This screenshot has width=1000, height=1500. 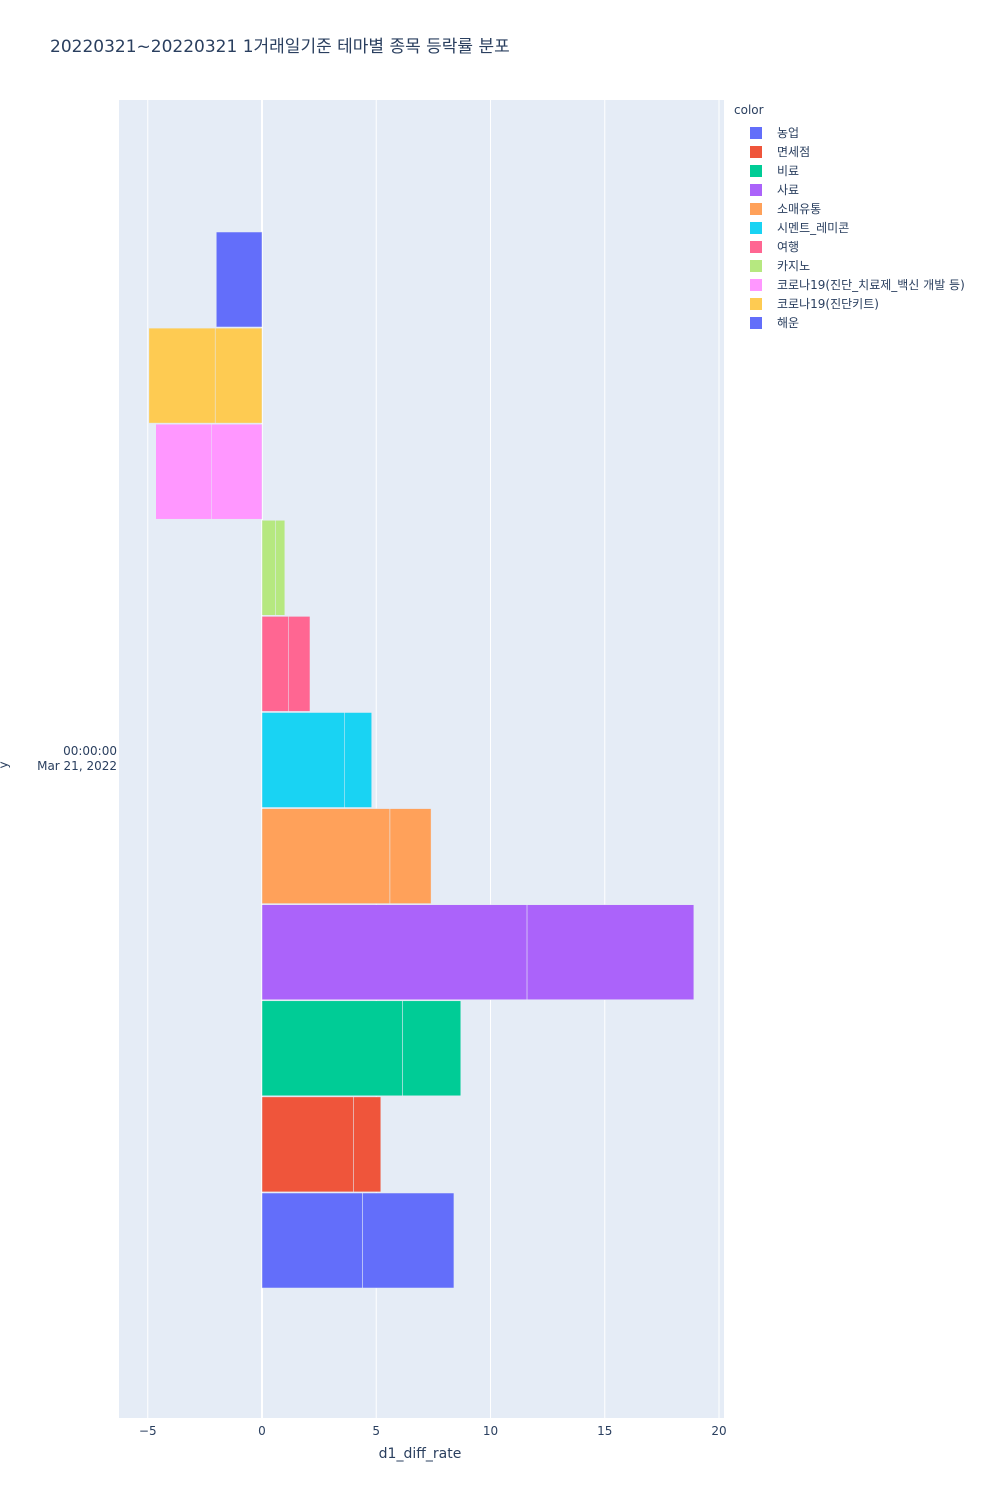 I want to click on y-tick-label: 00:00:00 Mar 21, 2022, so click(x=77, y=759).